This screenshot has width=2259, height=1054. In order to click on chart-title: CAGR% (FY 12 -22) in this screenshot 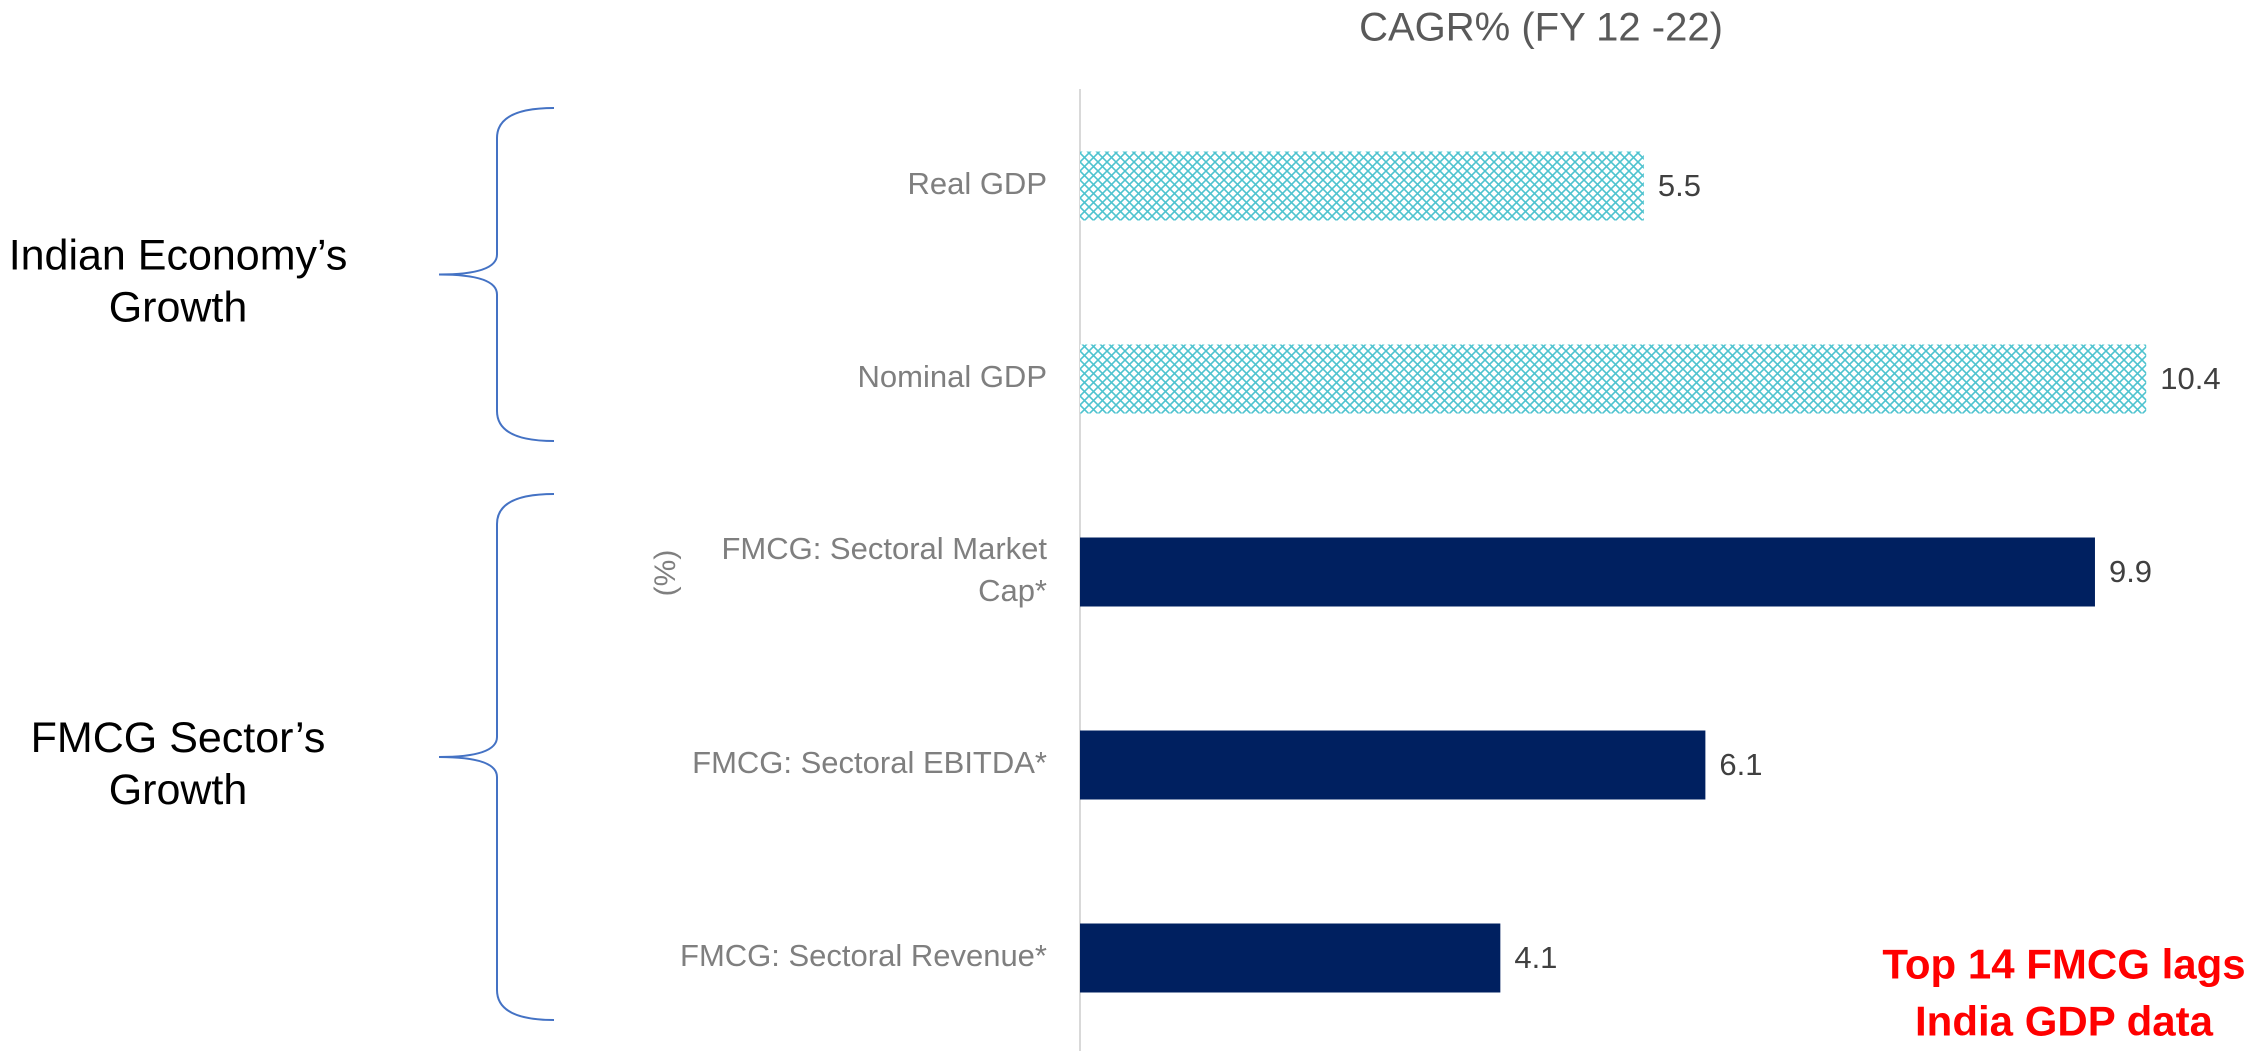, I will do `click(1541, 28)`.